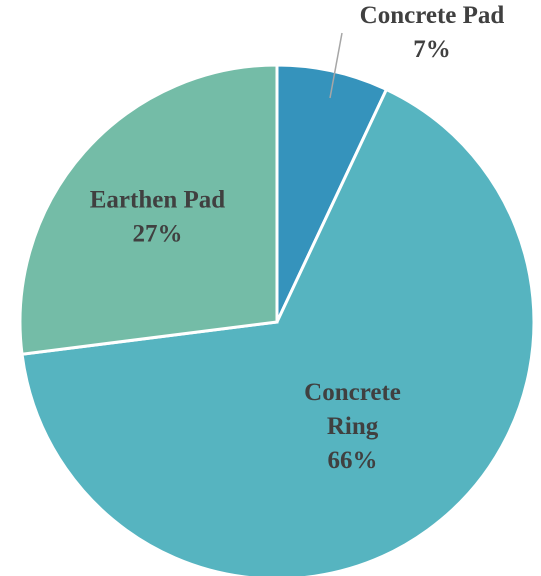 This screenshot has width=541, height=576. What do you see at coordinates (432, 32) in the screenshot?
I see `data-label-concrete-pad: Concrete Pad 7%` at bounding box center [432, 32].